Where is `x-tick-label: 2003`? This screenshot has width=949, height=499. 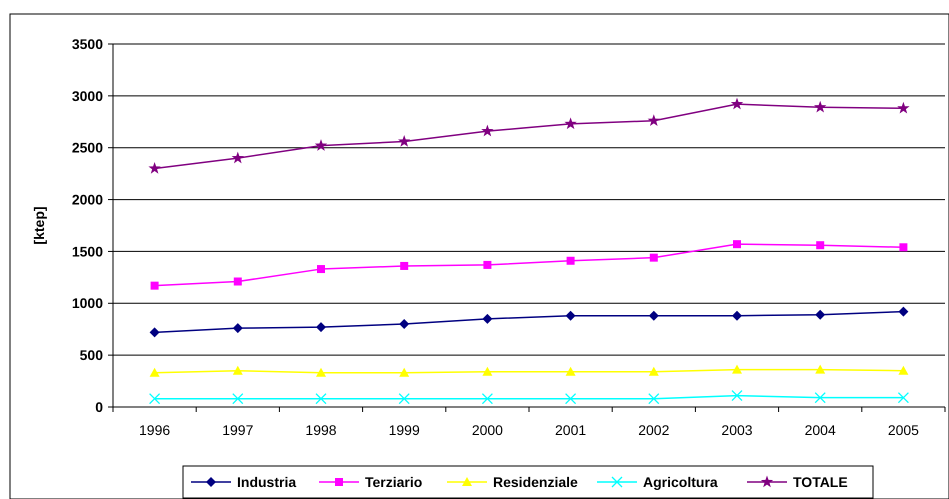
x-tick-label: 2003 is located at coordinates (737, 430).